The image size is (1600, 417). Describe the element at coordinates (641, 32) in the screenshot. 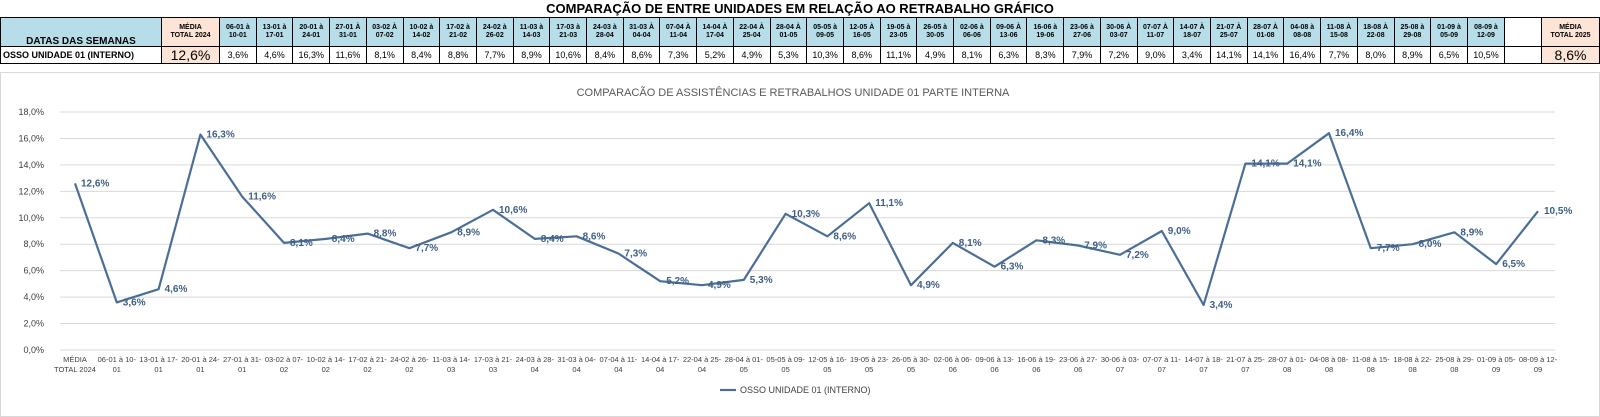

I see `week-header: 31-03 À 04-04` at that location.